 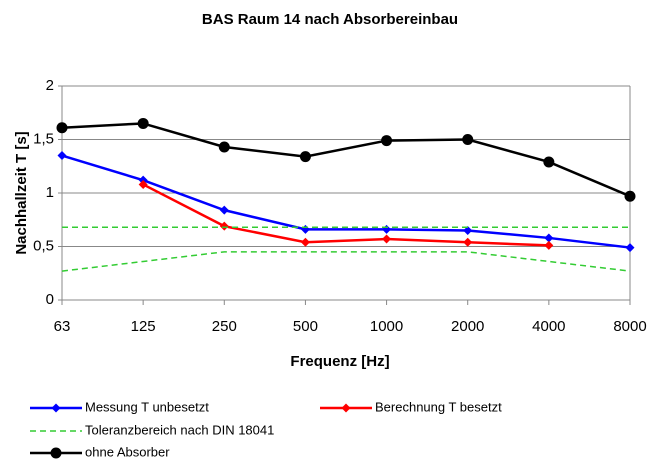 What do you see at coordinates (43, 138) in the screenshot?
I see `y-tick-label: 1,5` at bounding box center [43, 138].